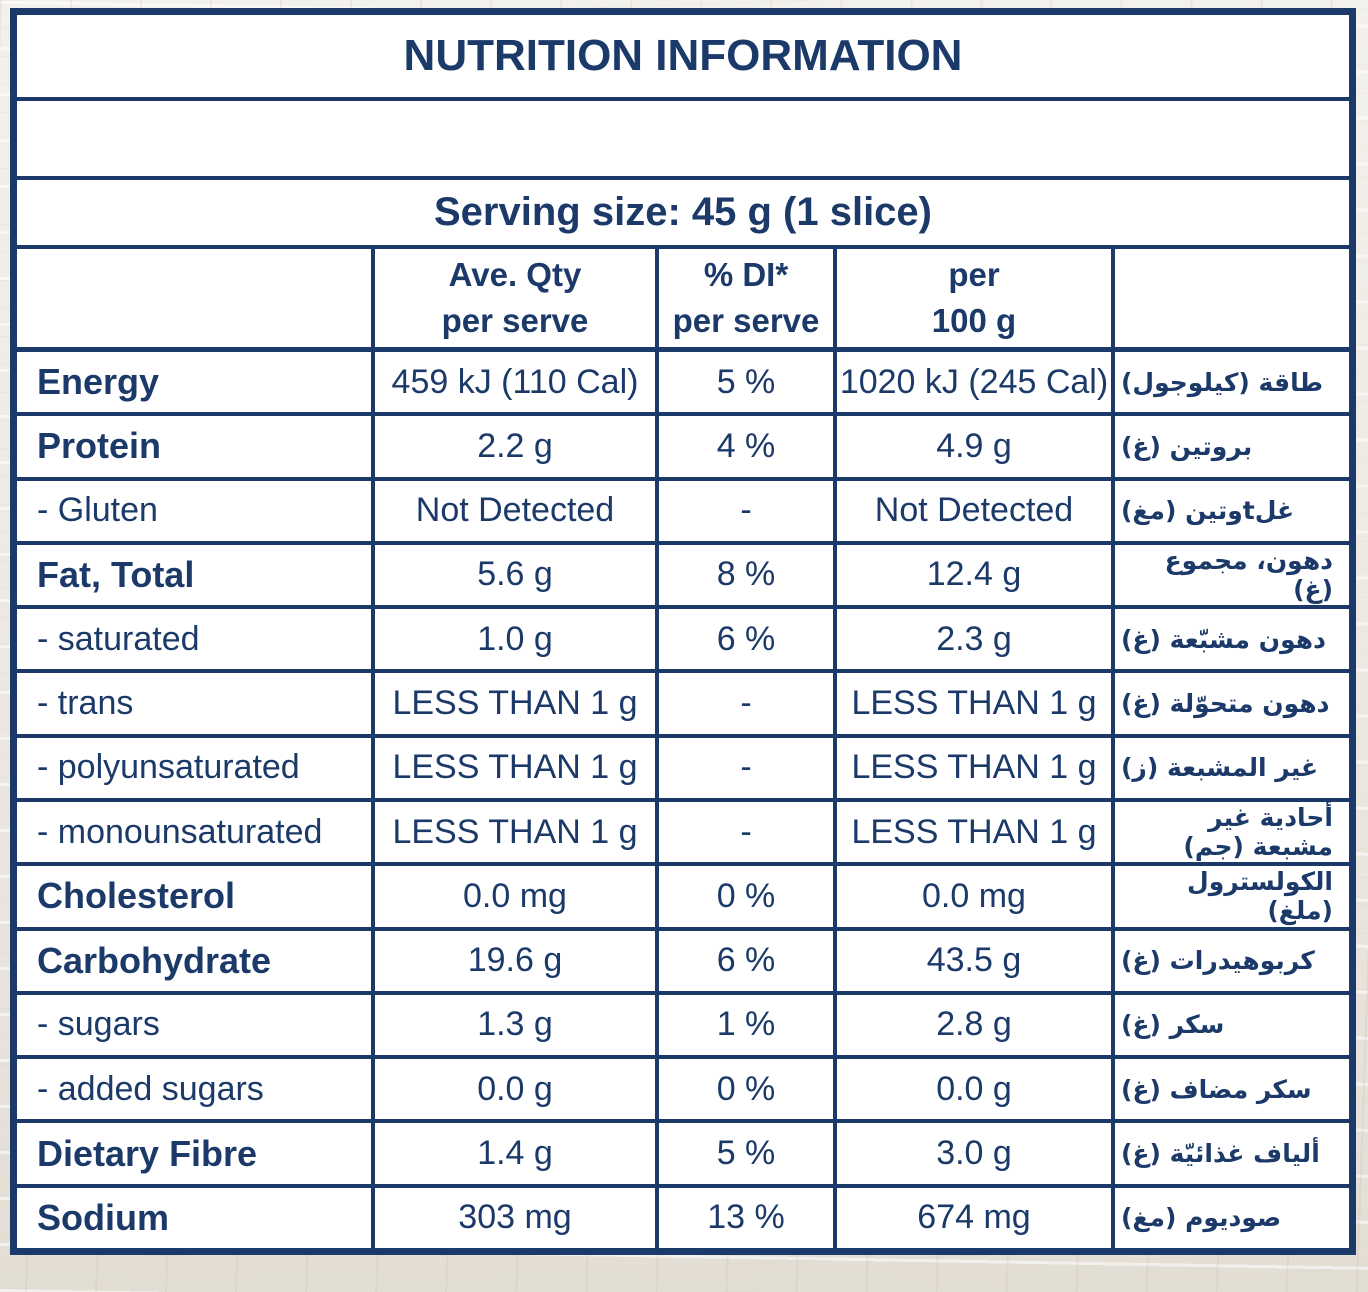  What do you see at coordinates (1230, 1153) in the screenshot?
I see `nutrient-label-arabic: ألياف غذائيّة (غ)` at bounding box center [1230, 1153].